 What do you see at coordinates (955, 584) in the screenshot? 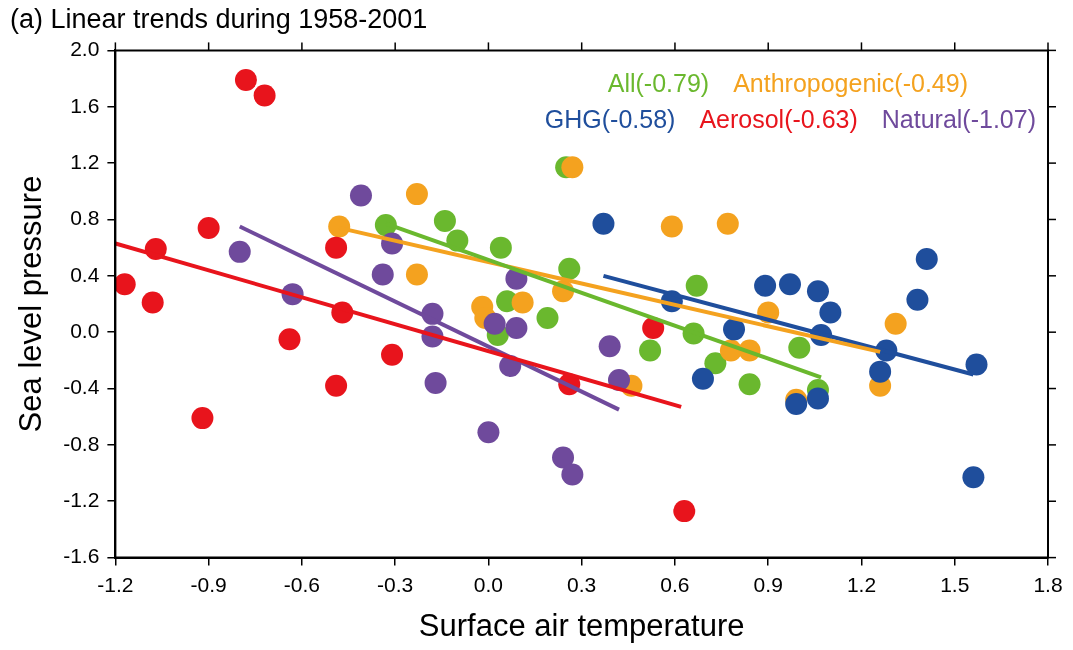
I see `x-tick-label: 1.5` at bounding box center [955, 584].